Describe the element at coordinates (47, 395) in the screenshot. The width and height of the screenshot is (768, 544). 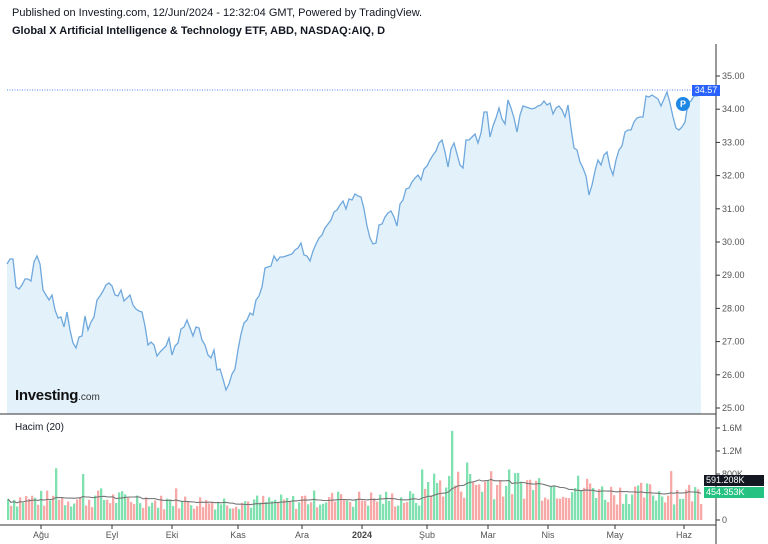
I see `logo-main: Investing` at that location.